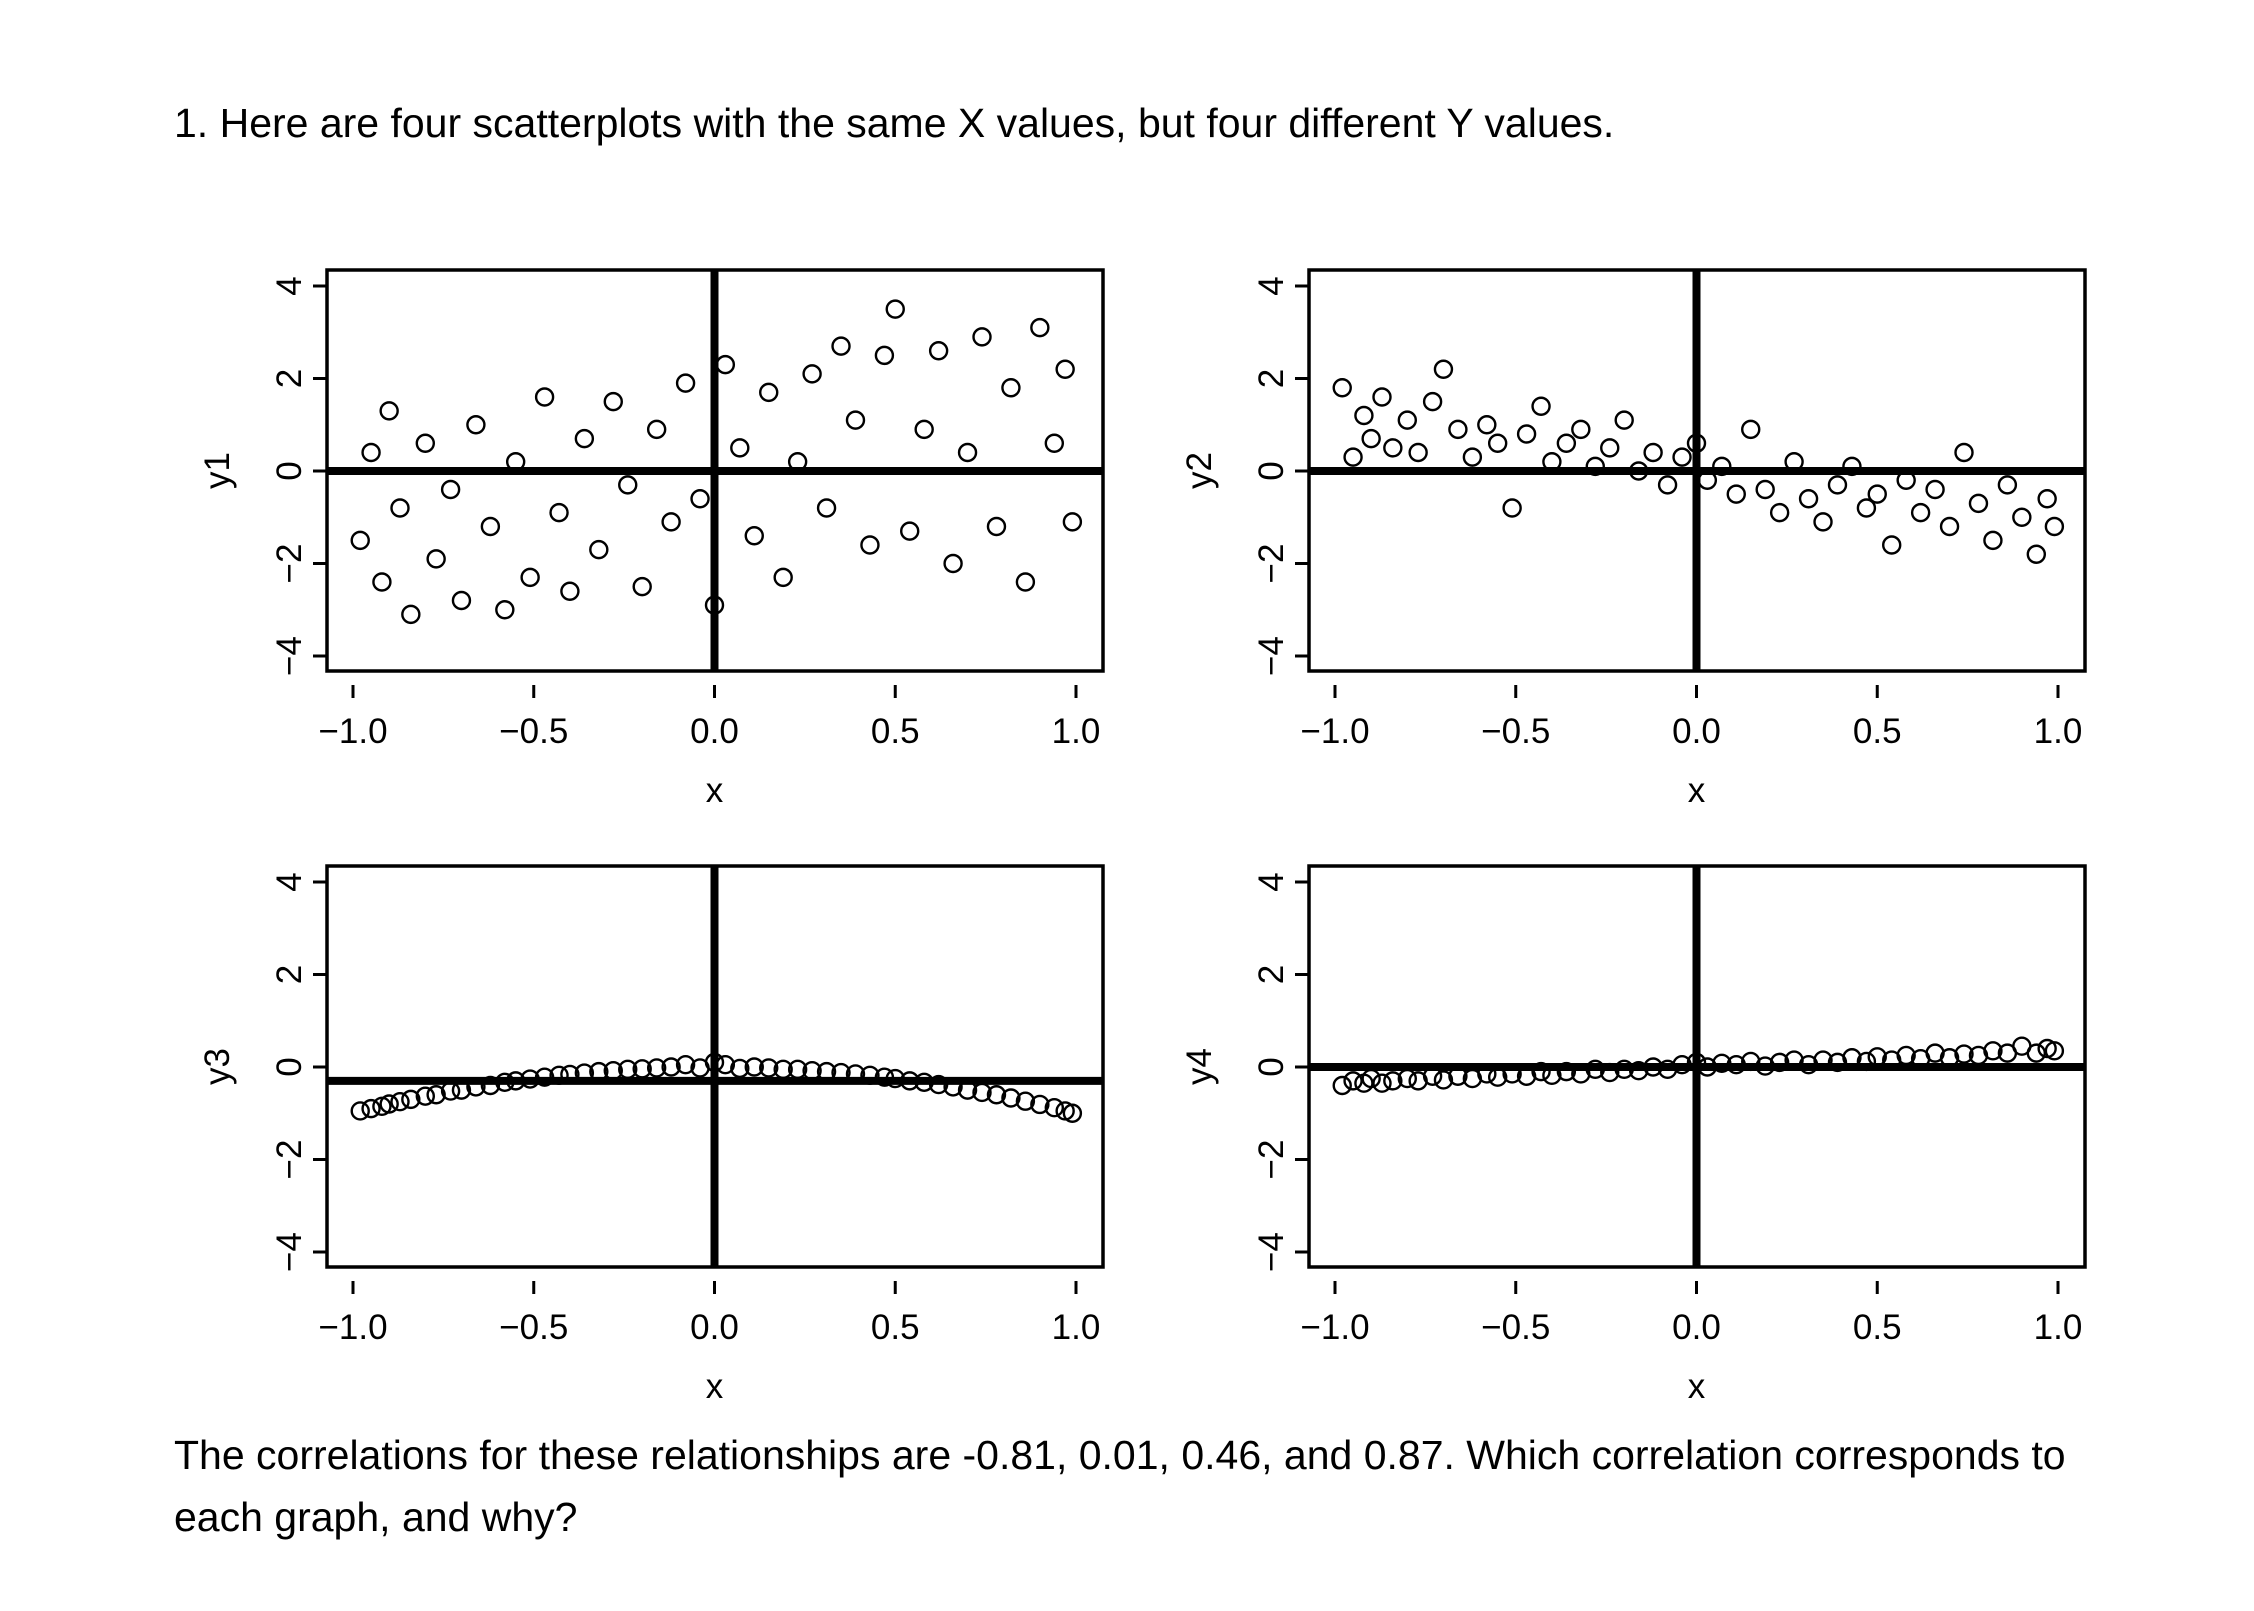 This screenshot has height=1611, width=2254. Describe the element at coordinates (217, 470) in the screenshot. I see `y-axis-label: y1` at that location.